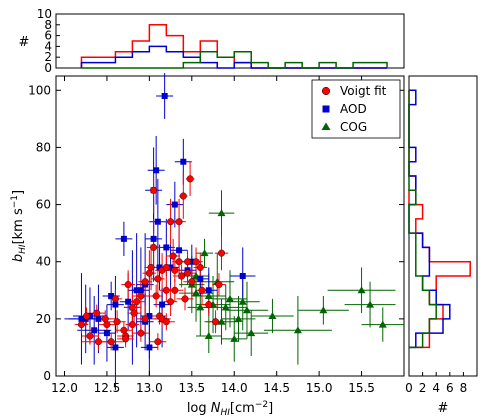 This screenshot has height=419, width=491. Describe the element at coordinates (43, 205) in the screenshot. I see `main-ytick-label: 60` at that location.